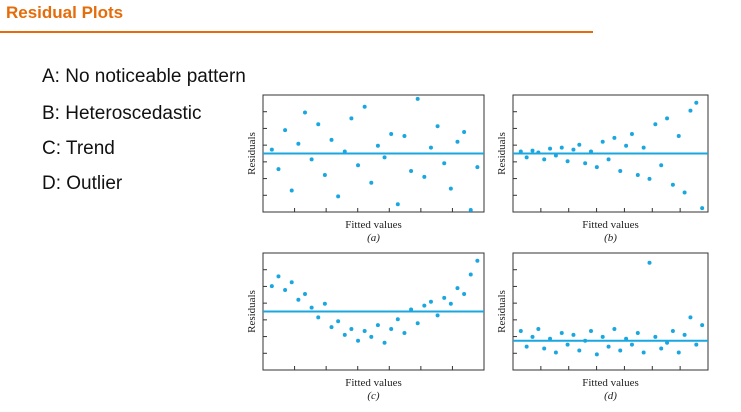 The width and height of the screenshot is (741, 412). Describe the element at coordinates (373, 396) in the screenshot. I see `caption: (c)` at that location.